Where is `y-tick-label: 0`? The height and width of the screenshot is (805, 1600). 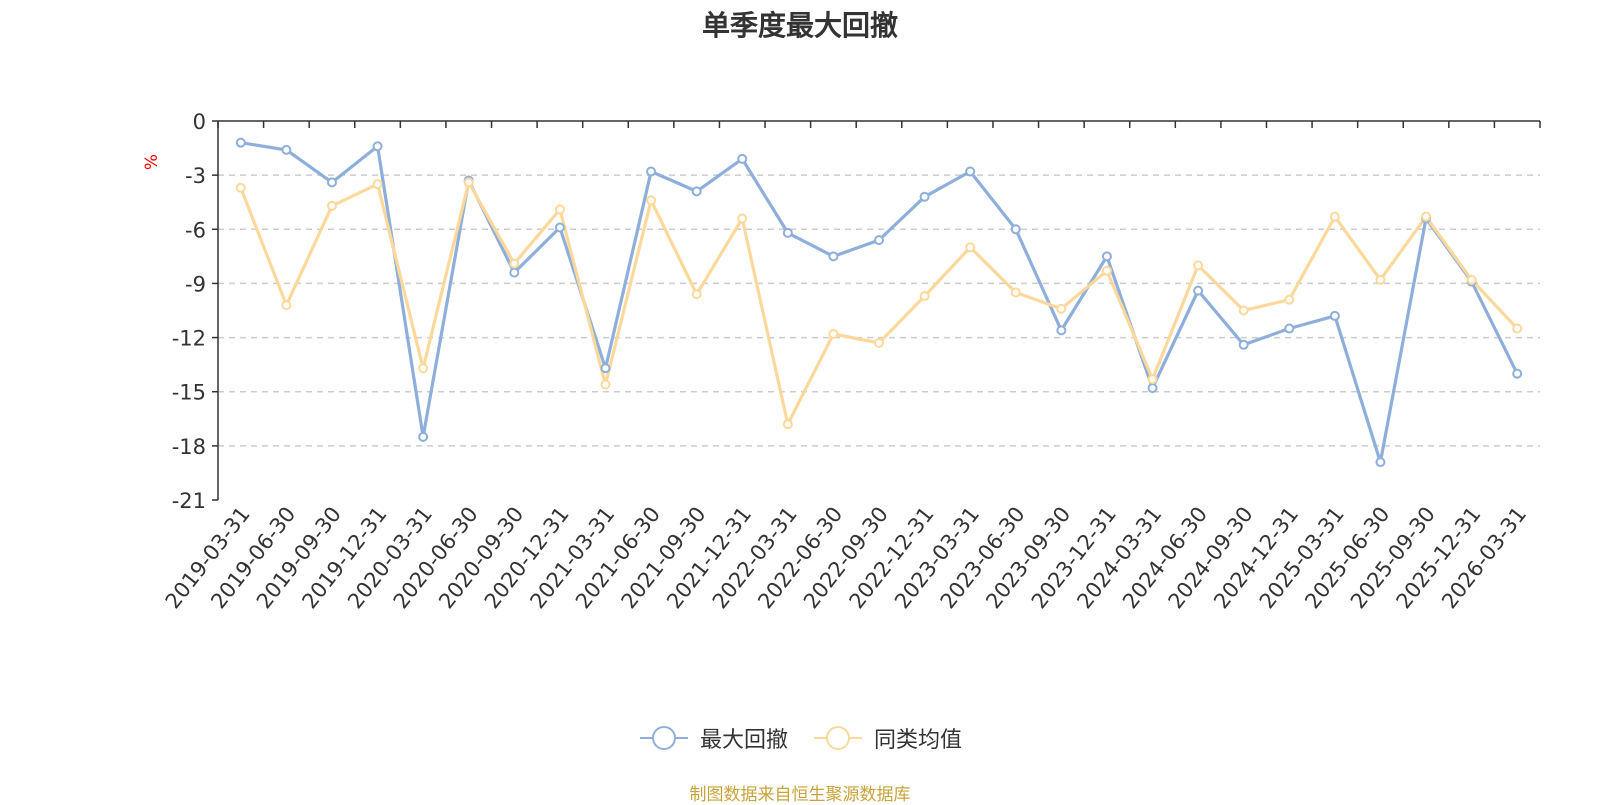
y-tick-label: 0 is located at coordinates (199, 122).